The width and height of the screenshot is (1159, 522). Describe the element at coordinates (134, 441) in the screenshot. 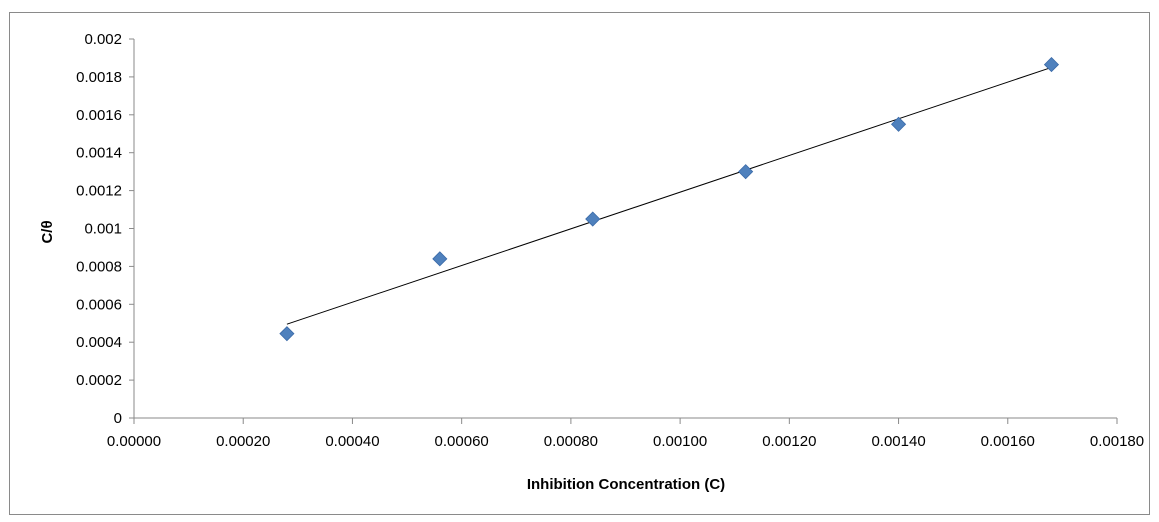

I see `x-tick-label: 0.00000` at that location.